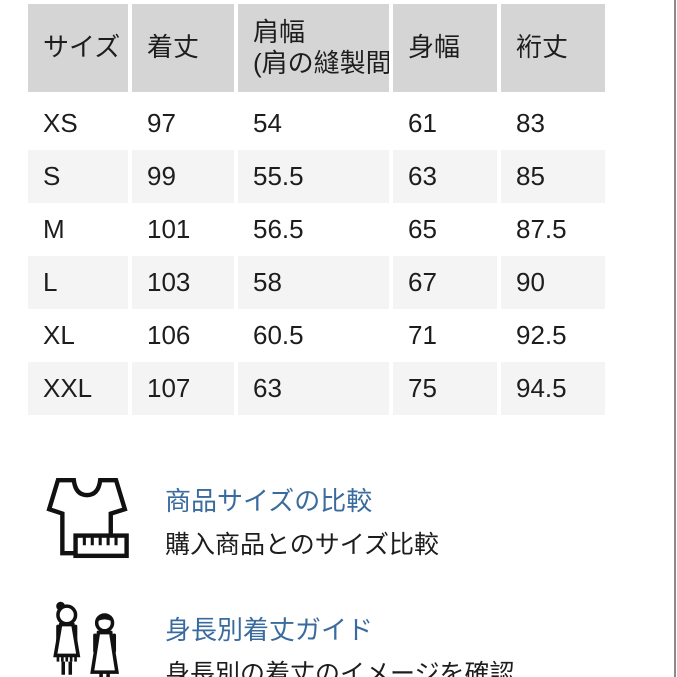 The image size is (677, 677). I want to click on value-cell: 90, so click(551, 282).